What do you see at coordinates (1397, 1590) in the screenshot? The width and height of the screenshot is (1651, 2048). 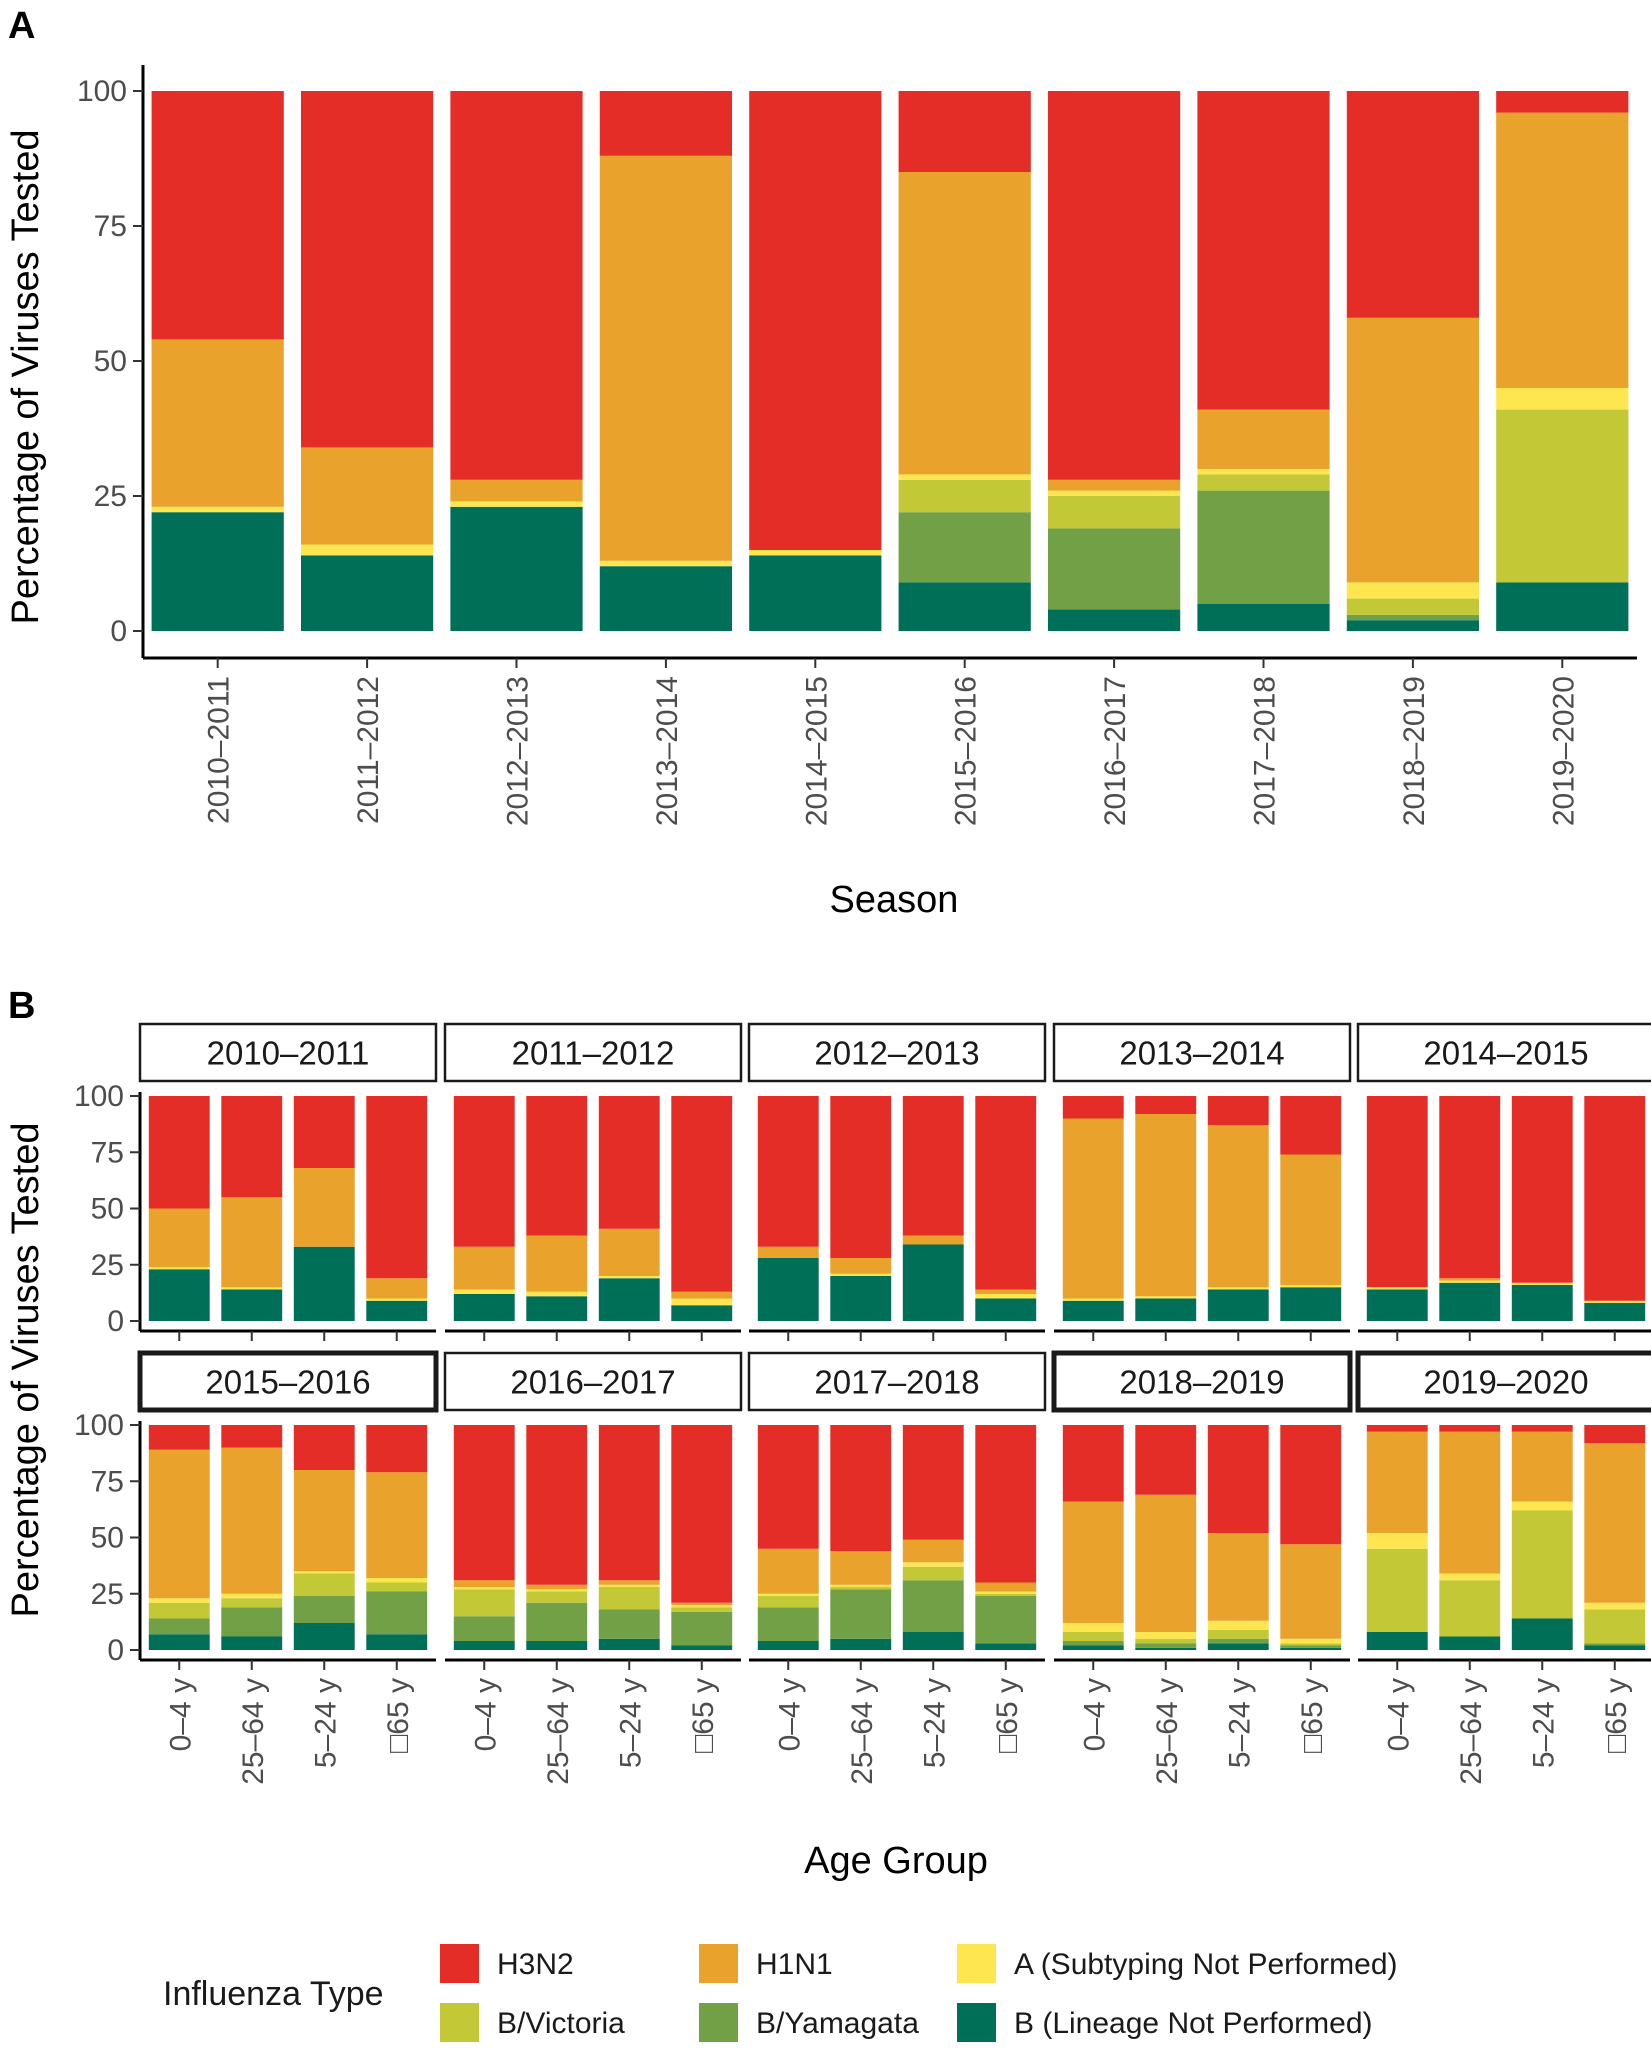 I see `facet-2019-2020-bar-0-b-victoria` at bounding box center [1397, 1590].